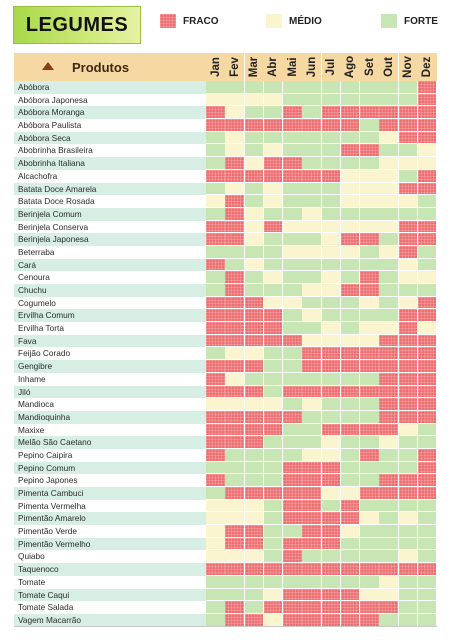 This screenshot has height=640, width=450. What do you see at coordinates (305, 21) in the screenshot?
I see `legend-label-medio: MÉDIO` at bounding box center [305, 21].